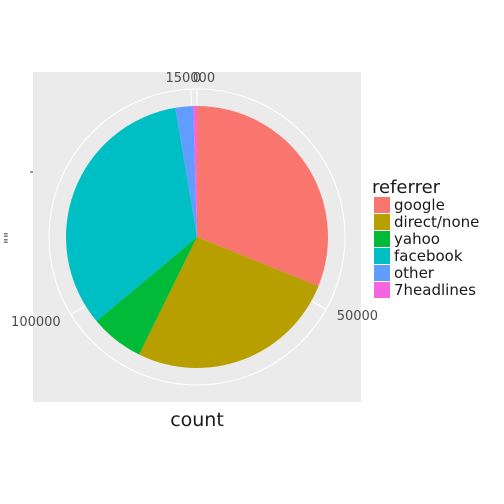 The width and height of the screenshot is (504, 504). Describe the element at coordinates (186, 171) in the screenshot. I see `pie-slice-other` at that location.